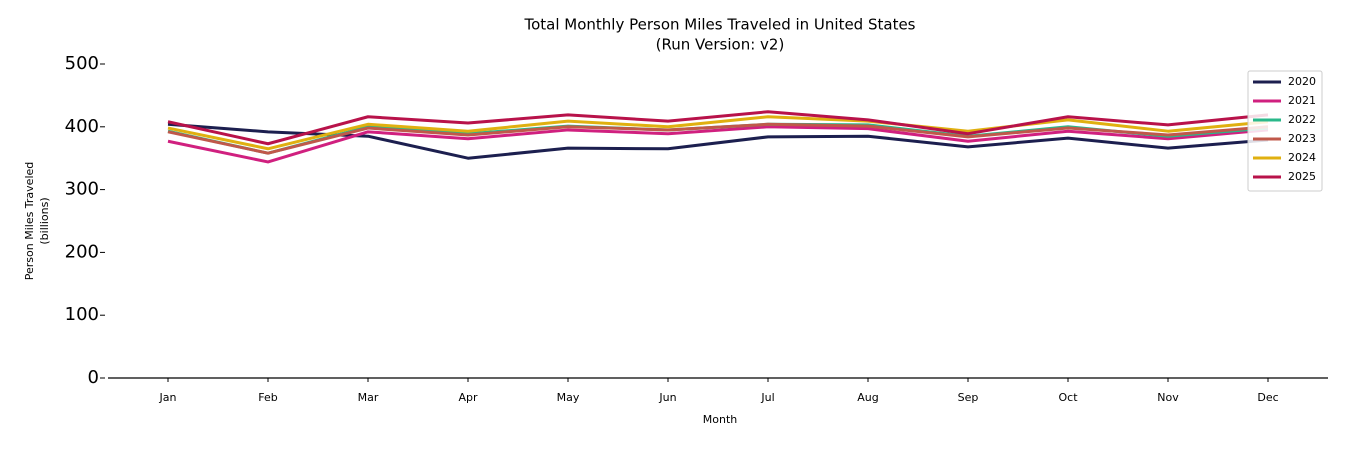  What do you see at coordinates (29, 221) in the screenshot?
I see `y-axis-label: Person Miles Traveled` at bounding box center [29, 221].